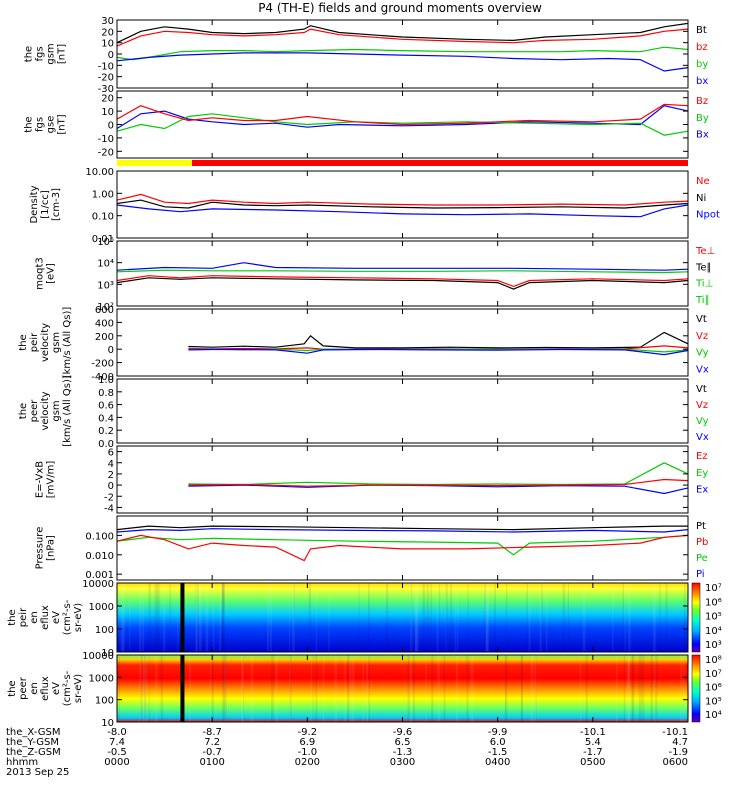  I want to click on colorbar-label: 10⁶, so click(713, 688).